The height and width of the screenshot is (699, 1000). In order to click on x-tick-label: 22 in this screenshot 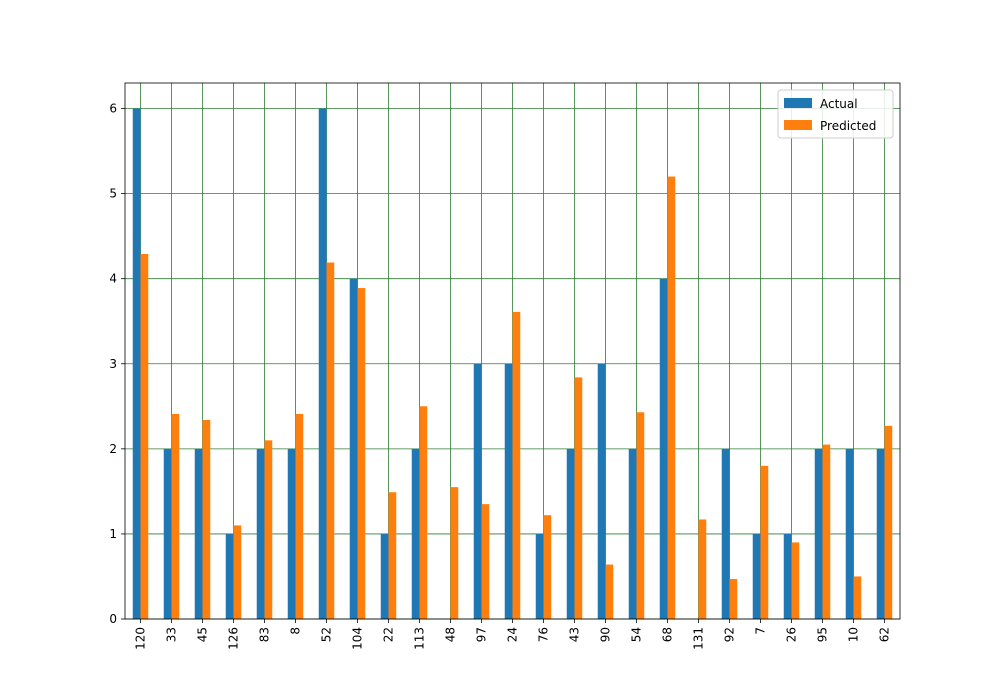, I will do `click(389, 634)`.